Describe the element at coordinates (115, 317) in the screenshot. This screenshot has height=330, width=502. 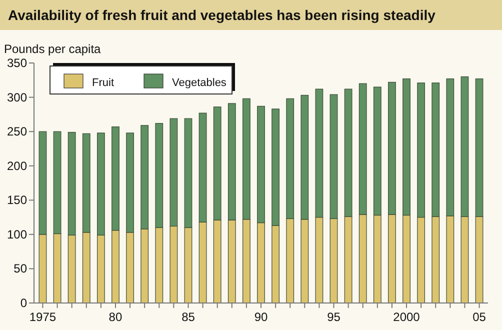
I see `x-tick-label: 80` at that location.